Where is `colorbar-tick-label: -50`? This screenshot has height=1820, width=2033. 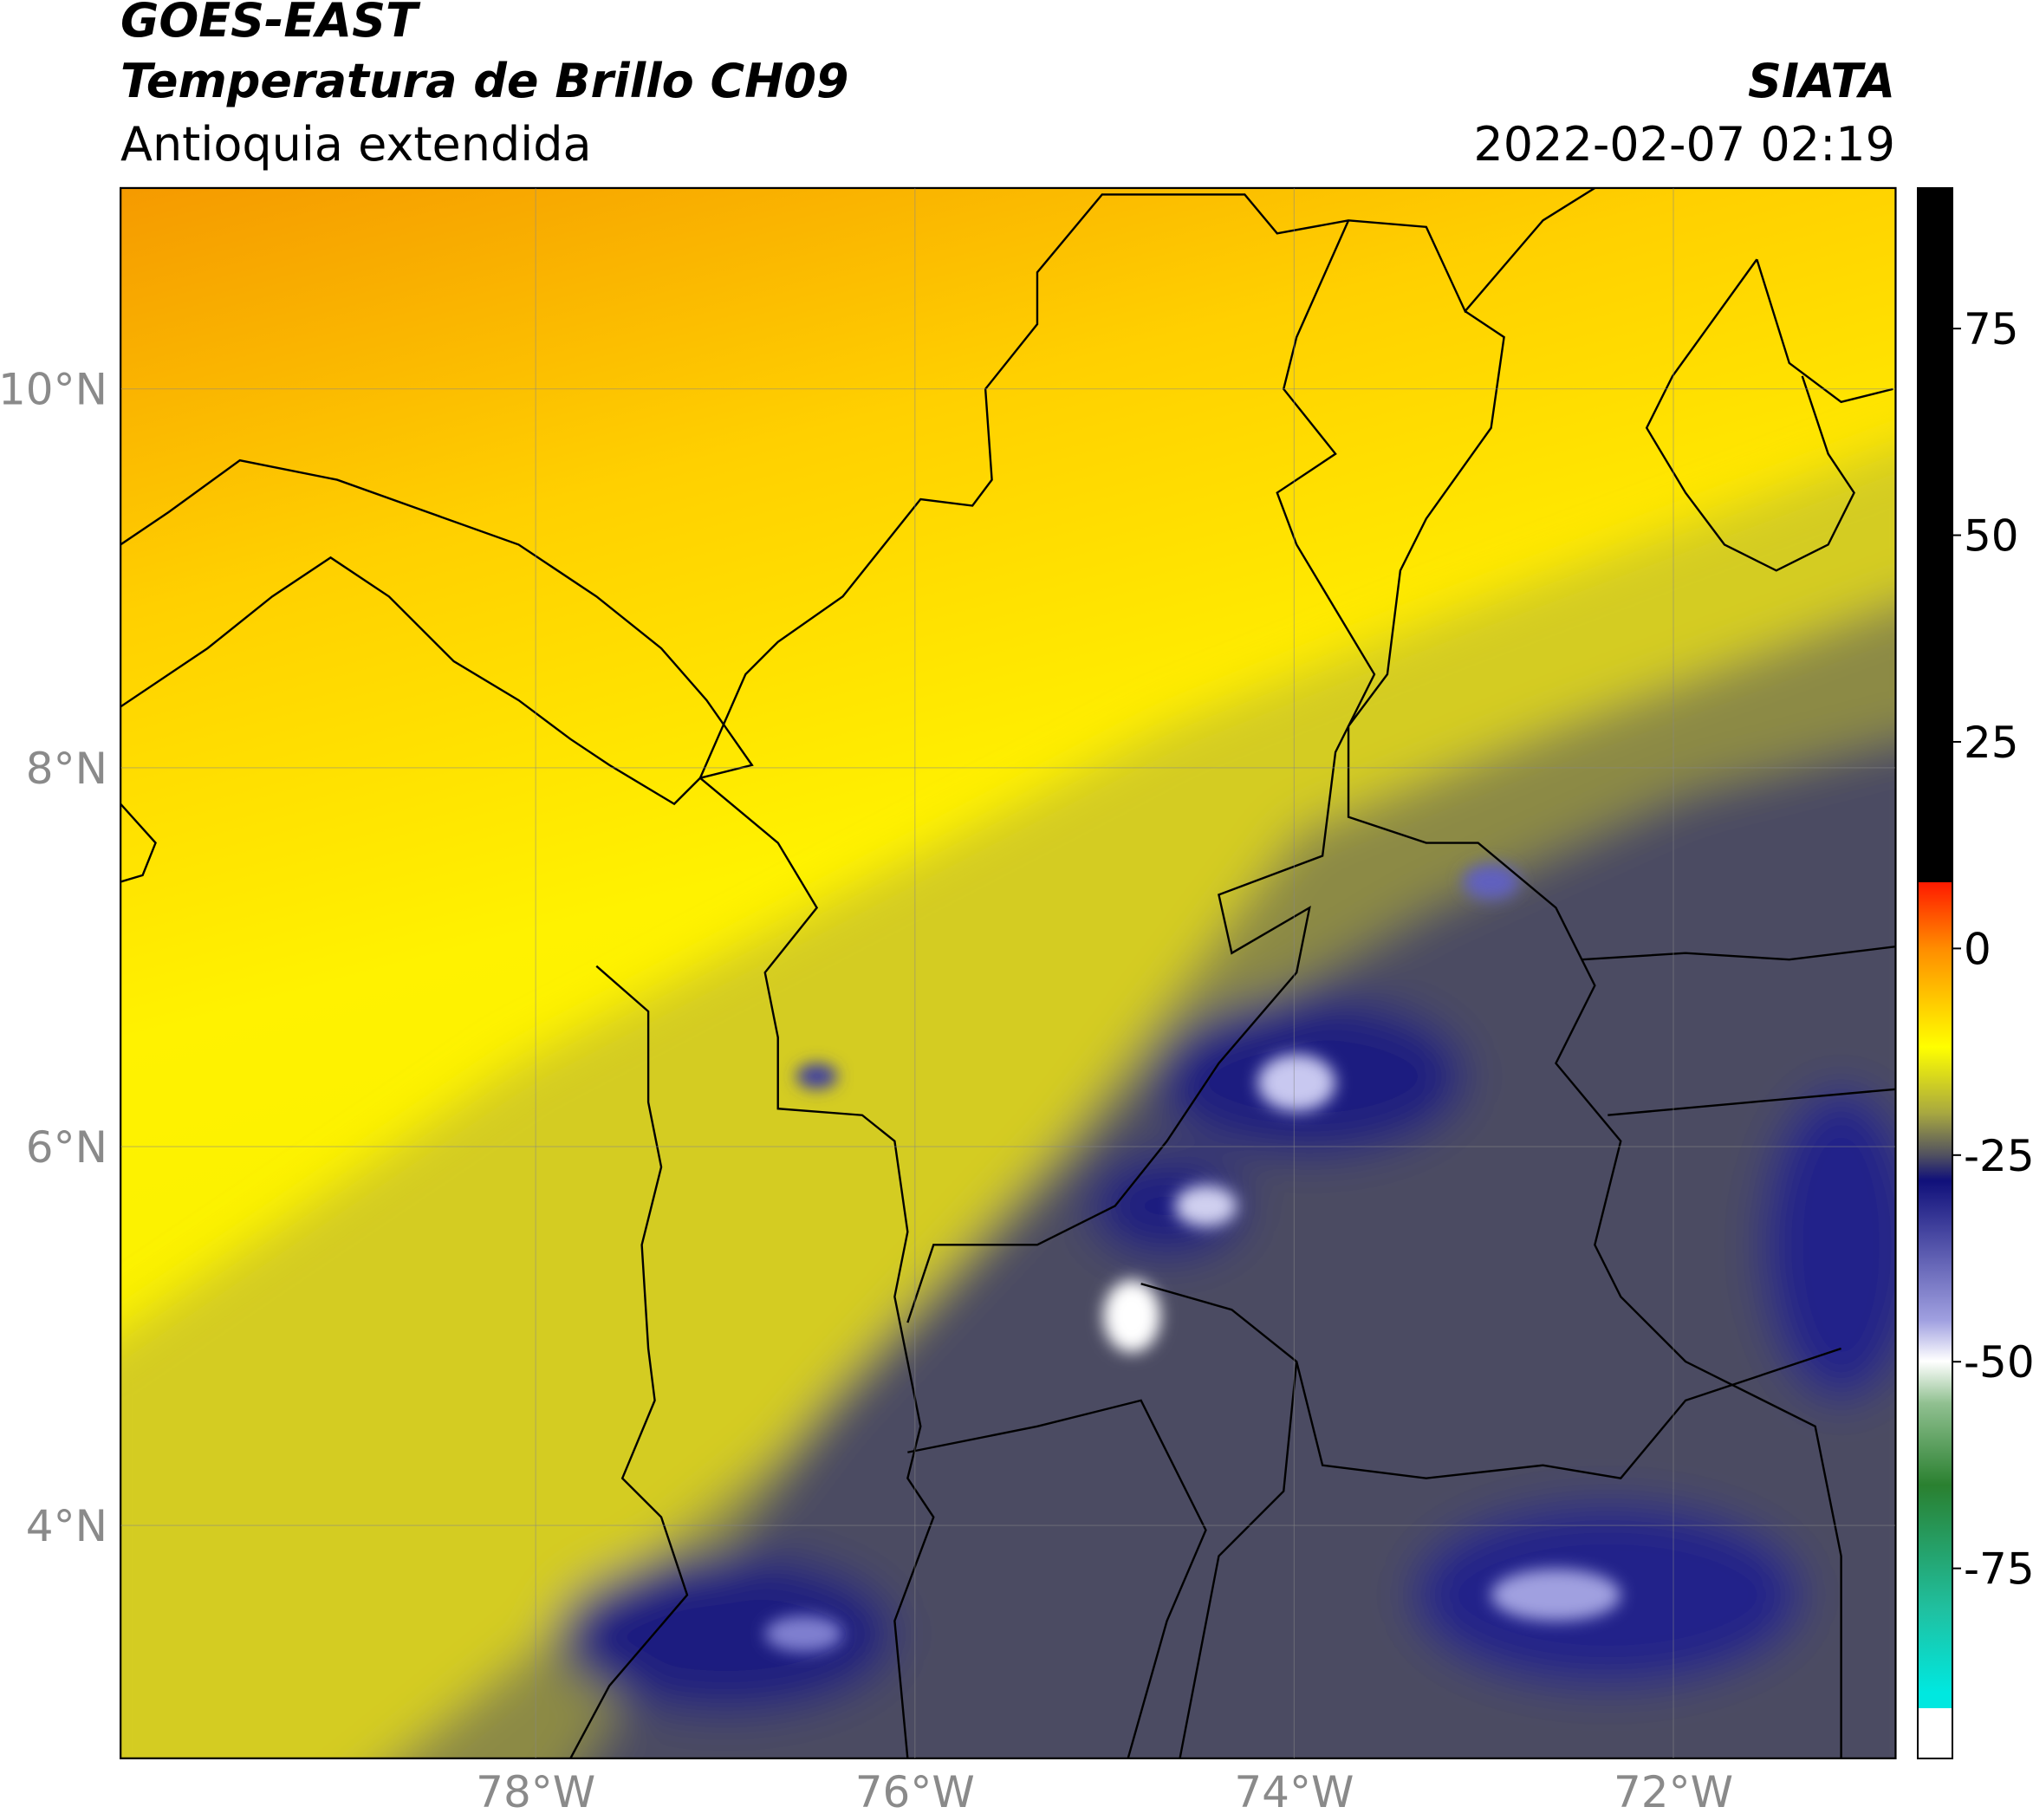
colorbar-tick-label: -50 is located at coordinates (1998, 1362).